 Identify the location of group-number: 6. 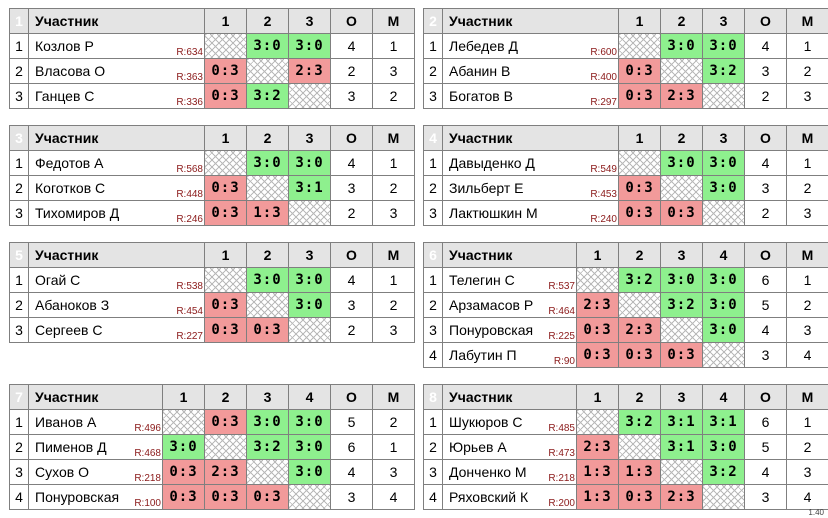
(433, 255).